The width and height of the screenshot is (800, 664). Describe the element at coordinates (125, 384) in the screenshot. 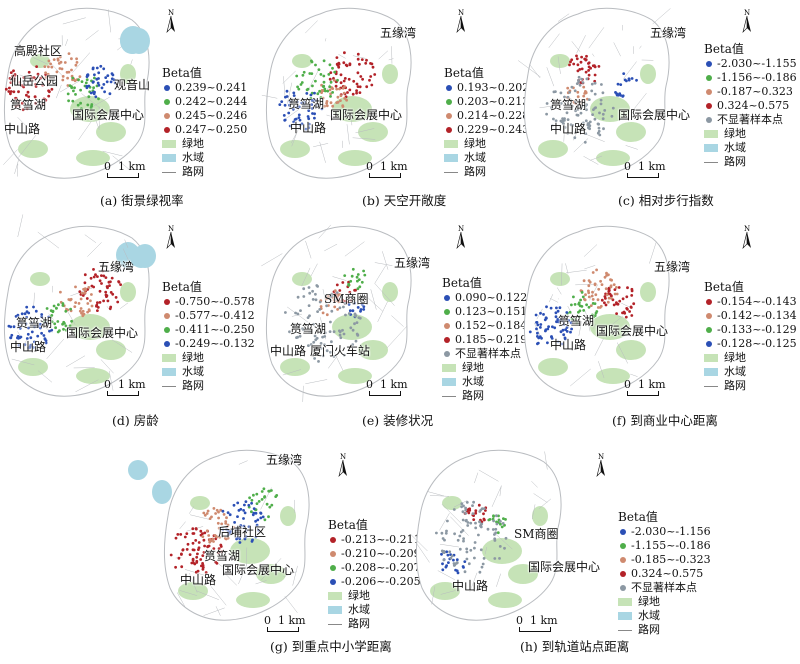

I see `scale-label: 0 1 km` at that location.